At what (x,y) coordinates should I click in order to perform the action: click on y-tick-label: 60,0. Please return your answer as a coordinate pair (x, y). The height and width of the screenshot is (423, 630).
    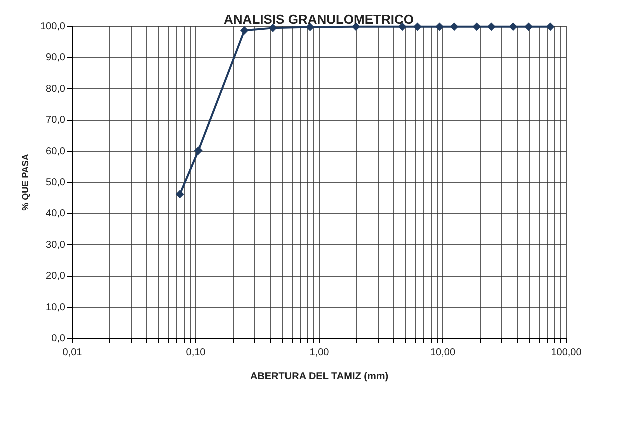
    Looking at the image, I should click on (56, 152).